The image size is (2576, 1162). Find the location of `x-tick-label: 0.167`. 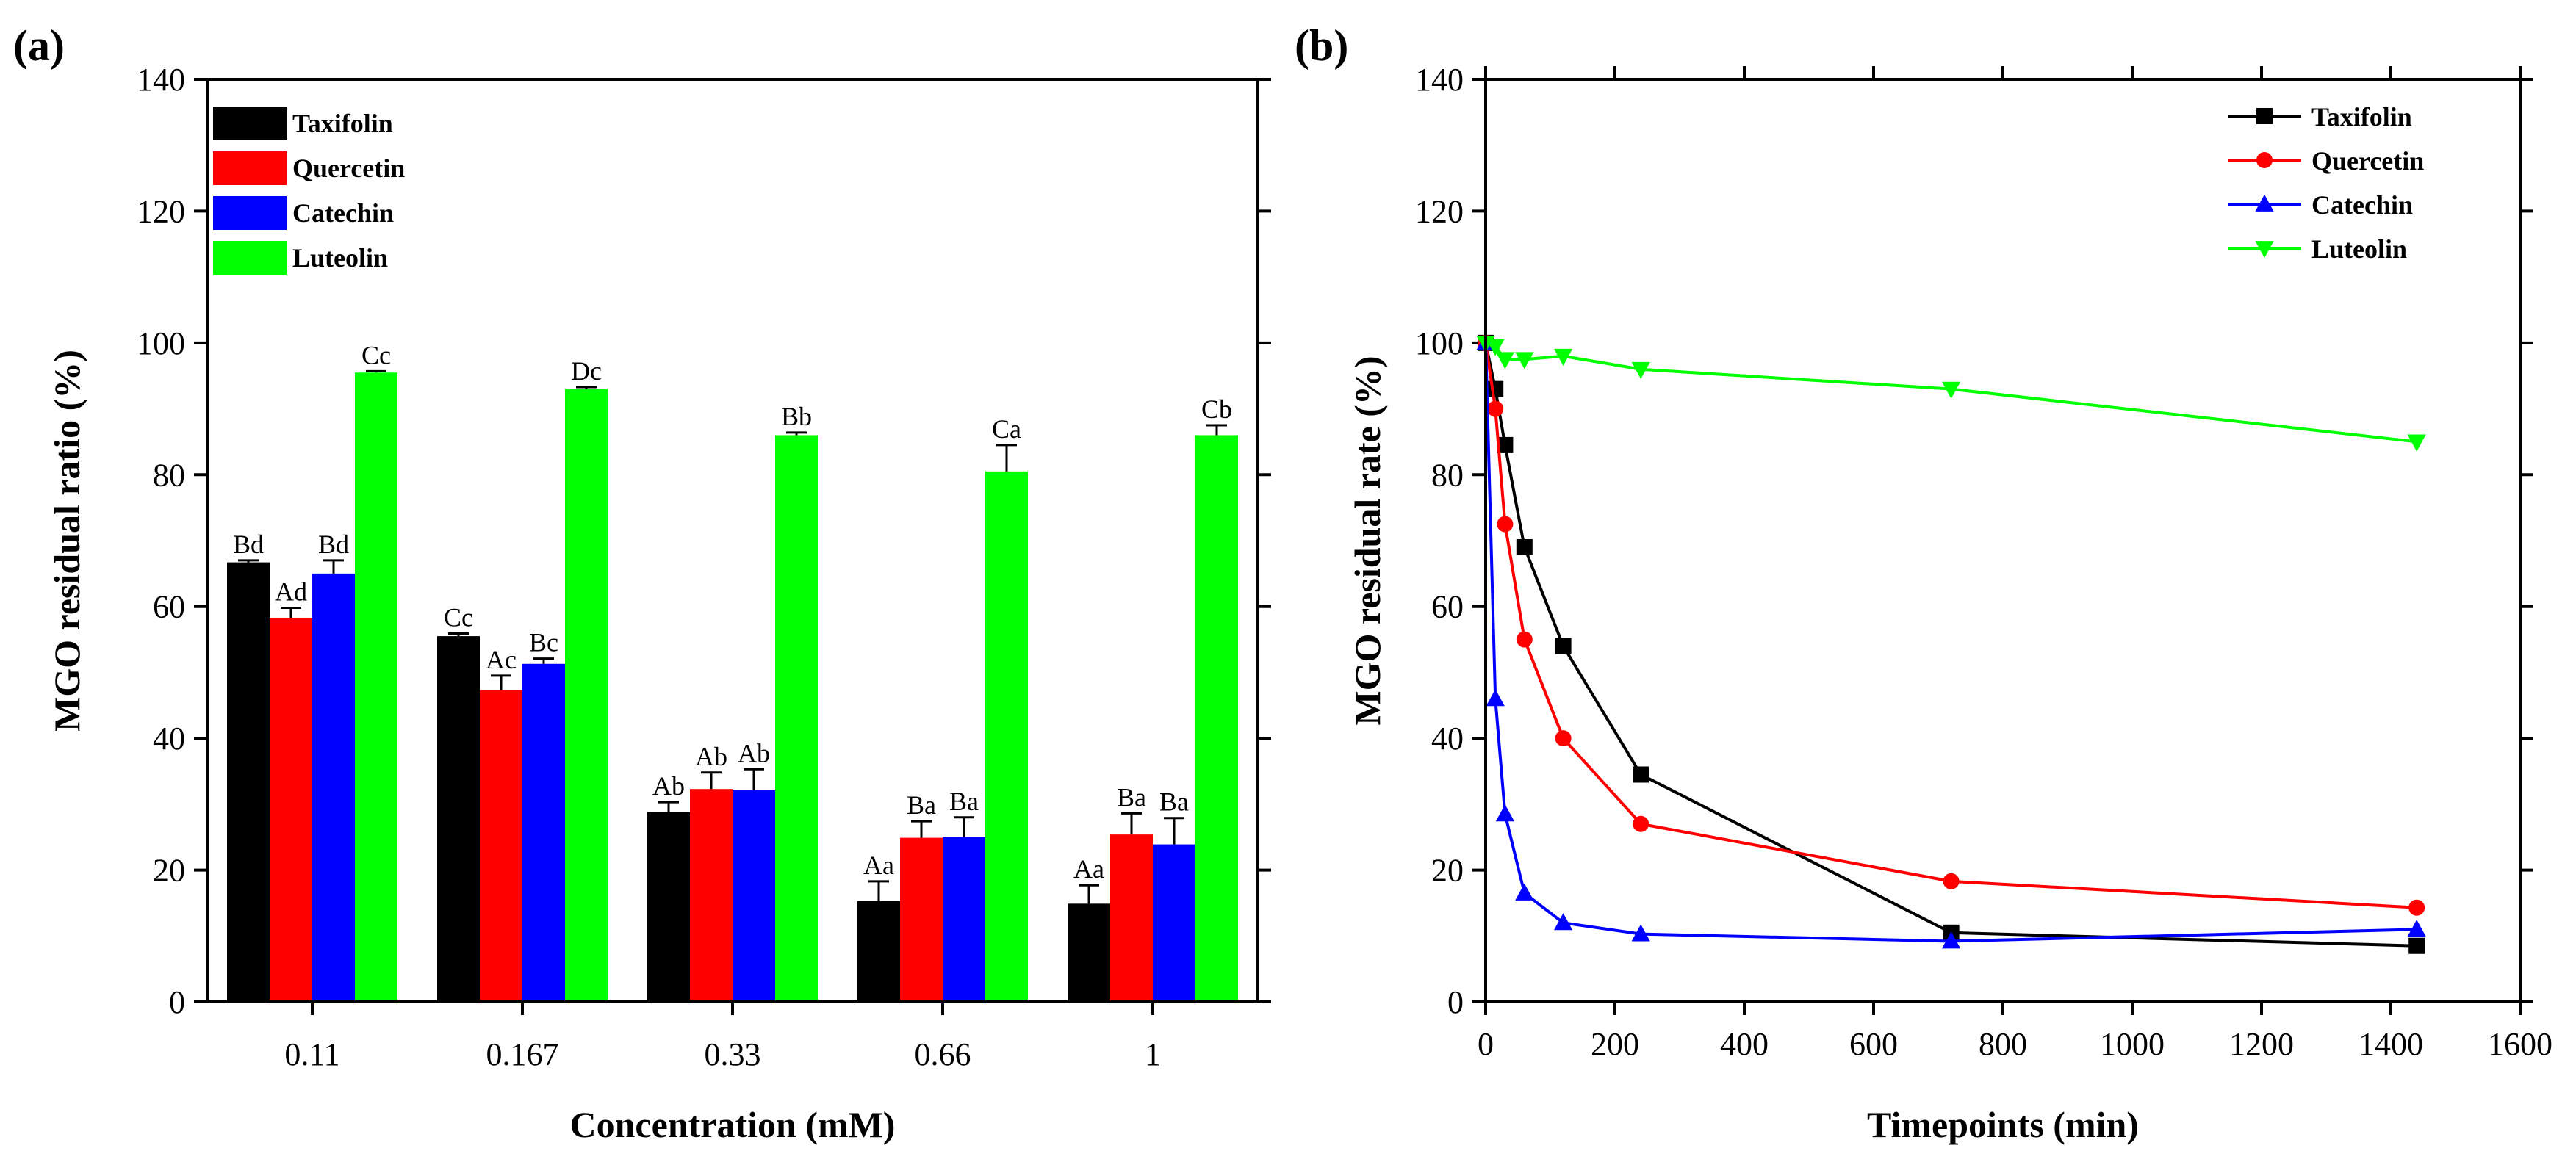

x-tick-label: 0.167 is located at coordinates (522, 1054).